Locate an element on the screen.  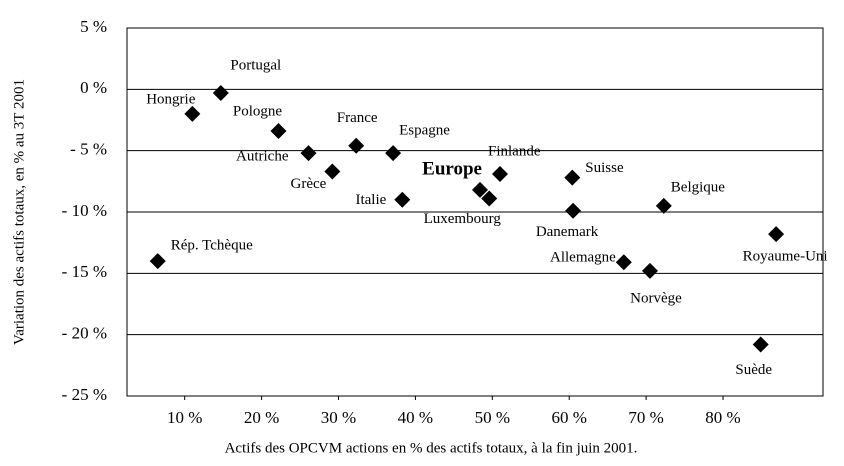
point-label: Hongrie is located at coordinates (170, 99).